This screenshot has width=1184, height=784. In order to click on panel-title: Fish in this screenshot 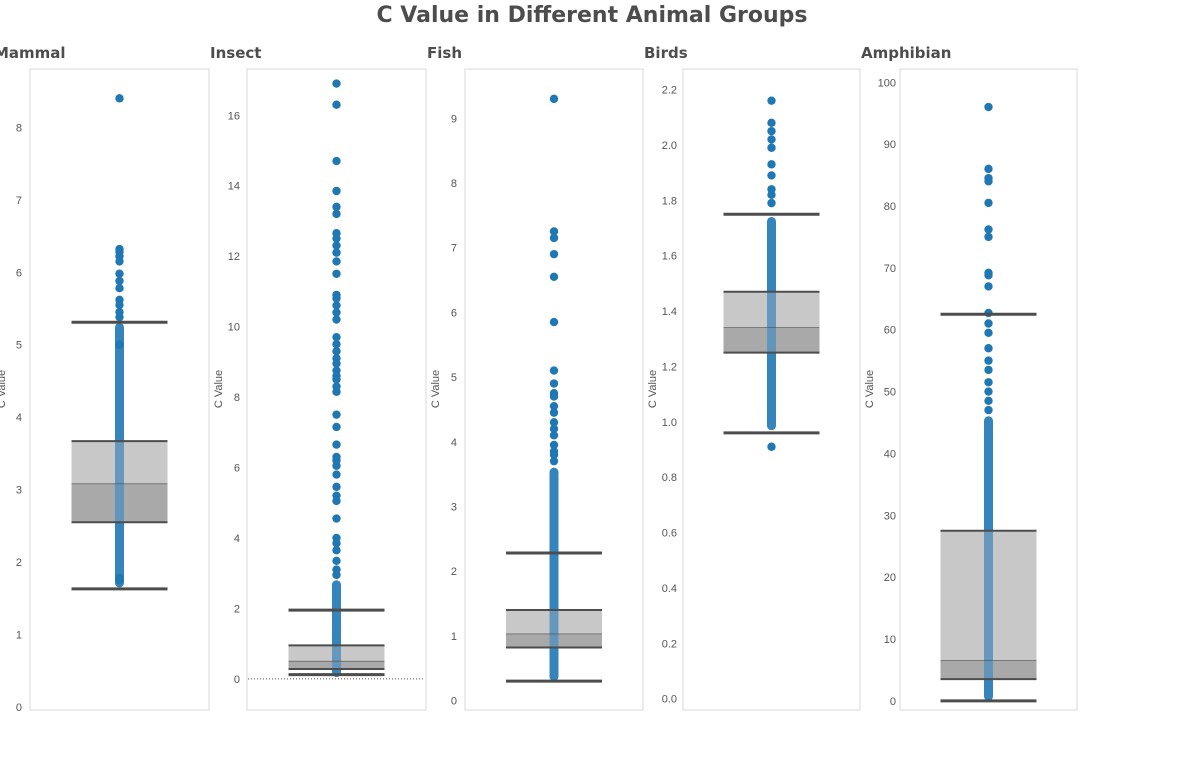, I will do `click(444, 53)`.